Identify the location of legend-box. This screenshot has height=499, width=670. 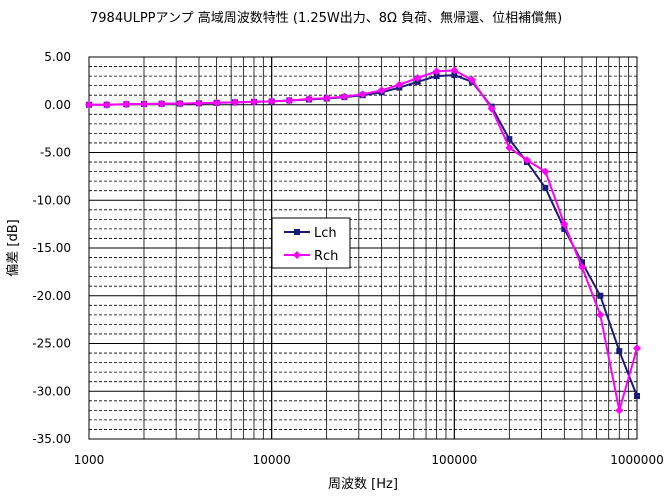
(311, 243).